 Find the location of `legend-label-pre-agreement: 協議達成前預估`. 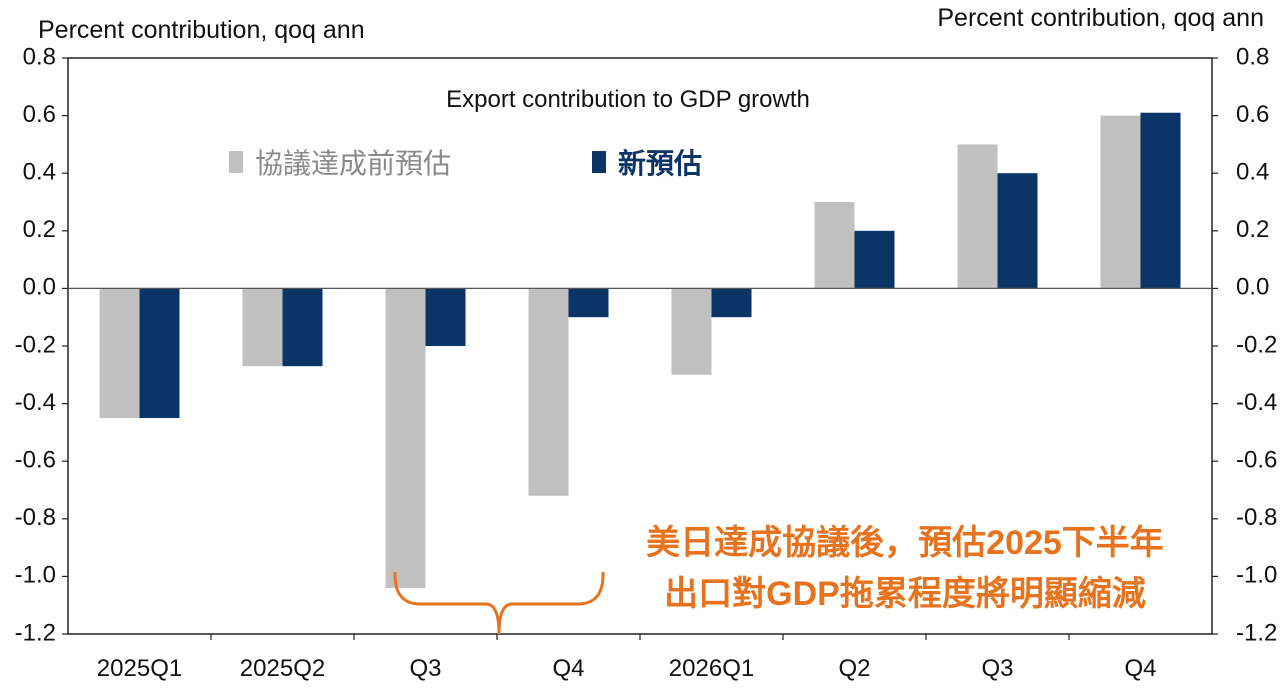

legend-label-pre-agreement: 協議達成前預估 is located at coordinates (353, 163).